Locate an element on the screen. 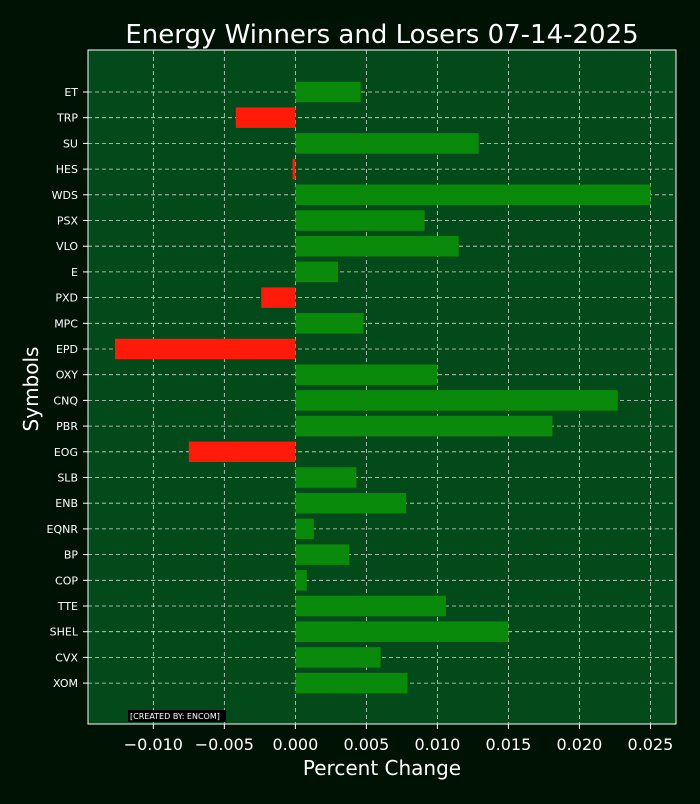 This screenshot has height=804, width=700. x-tick-label: 0.020 is located at coordinates (580, 744).